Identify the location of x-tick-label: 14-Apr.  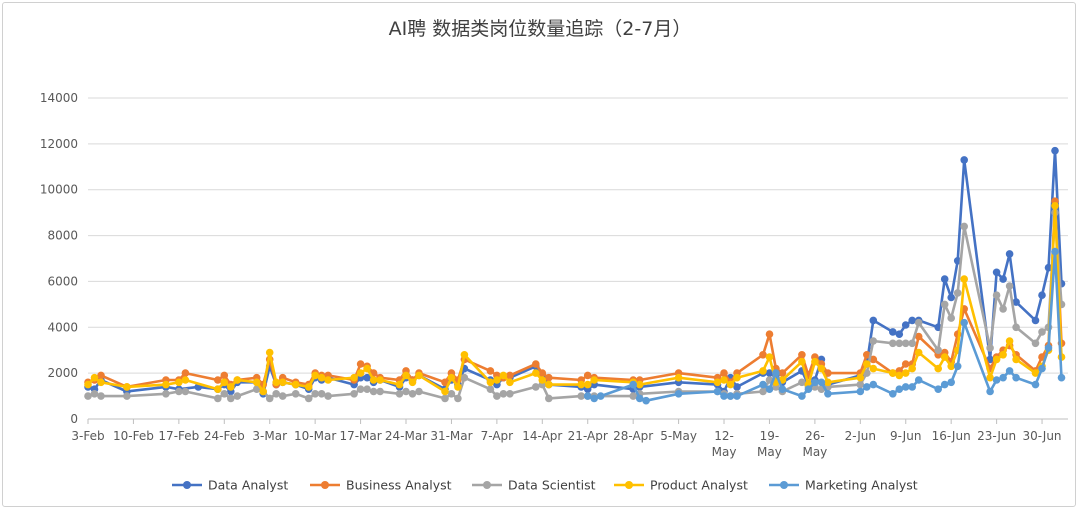
(542, 436).